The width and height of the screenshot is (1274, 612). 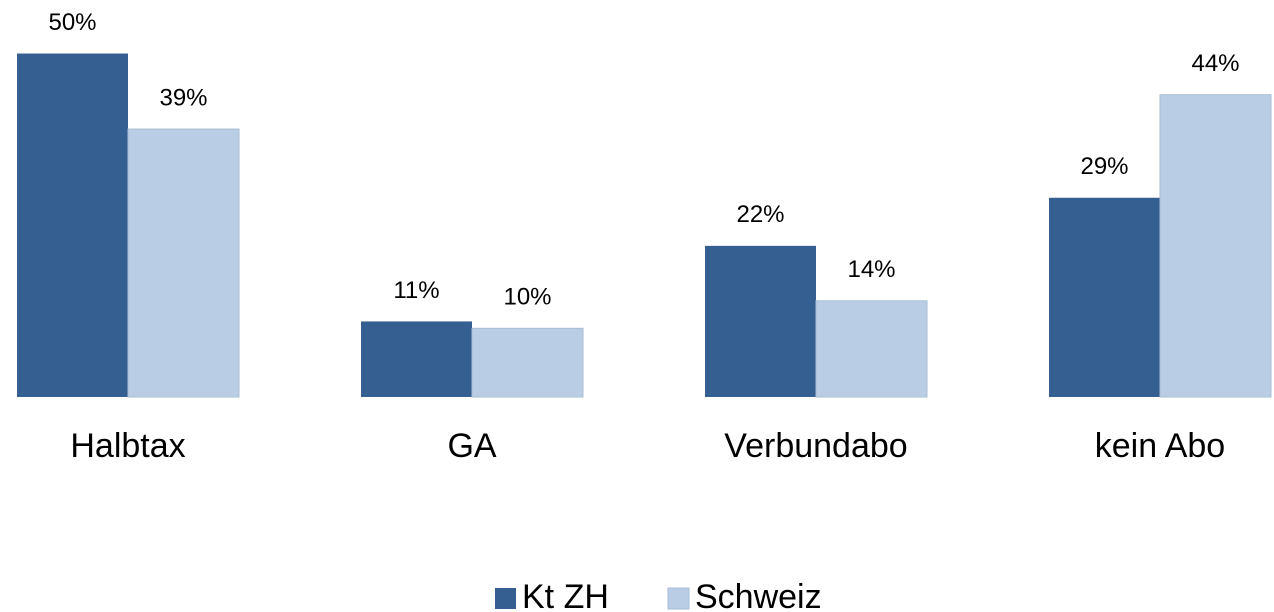 I want to click on data-label: 29%, so click(x=1104, y=166).